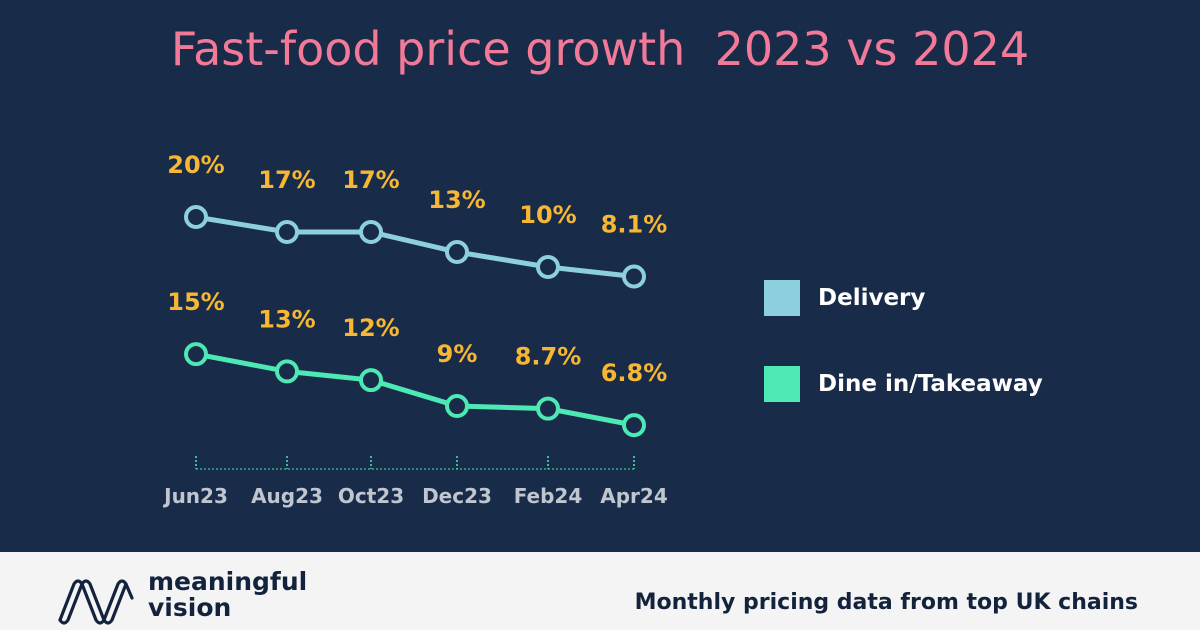 This screenshot has width=1200, height=630. I want to click on legend-label: Delivery, so click(872, 298).